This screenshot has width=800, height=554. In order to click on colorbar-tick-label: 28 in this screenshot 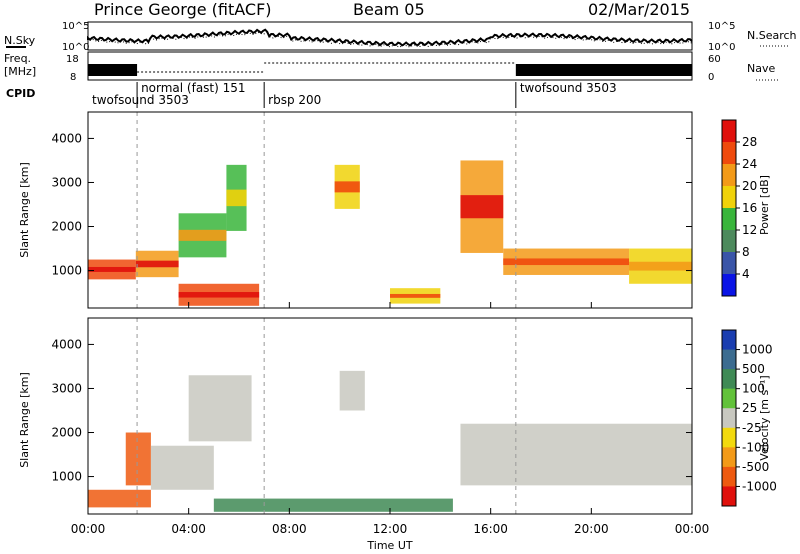, I will do `click(749, 142)`.